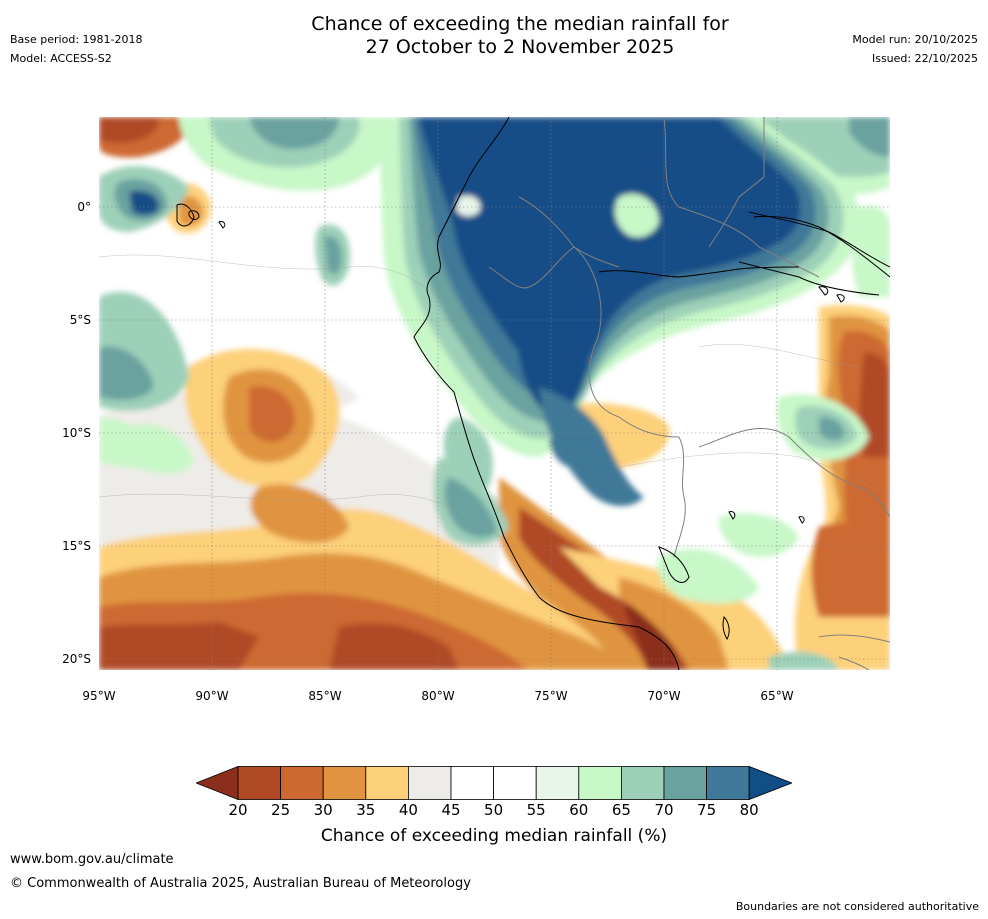 The image size is (988, 919). Describe the element at coordinates (707, 810) in the screenshot. I see `colorbar-tick-label: 75` at that location.